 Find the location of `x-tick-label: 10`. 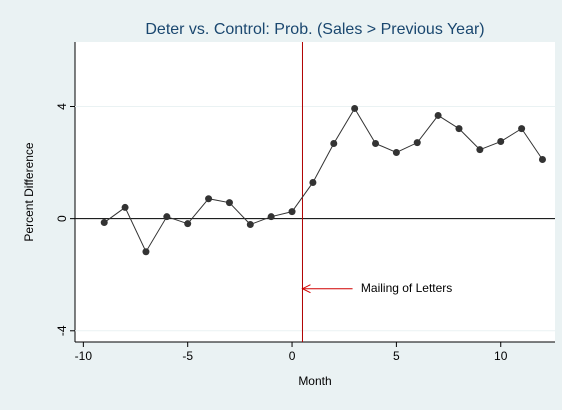

x-tick-label: 10 is located at coordinates (501, 356).